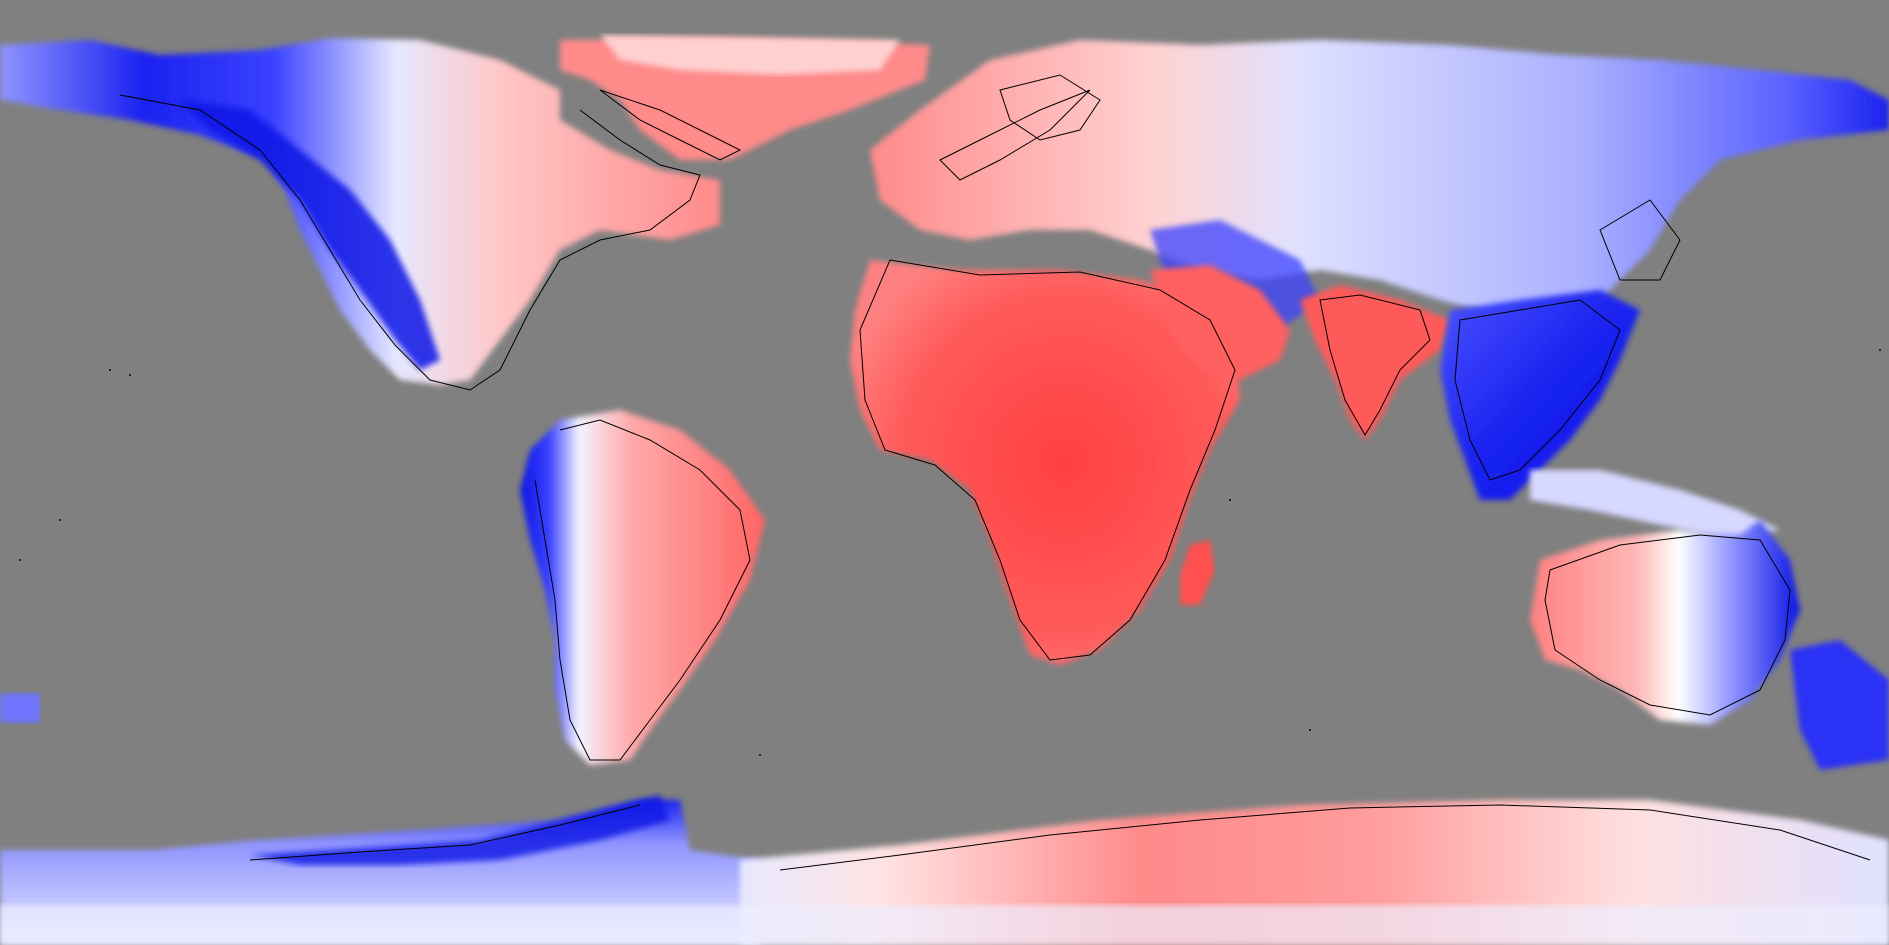 The image size is (1889, 945). I want to click on region-new-zealand, so click(1839, 705).